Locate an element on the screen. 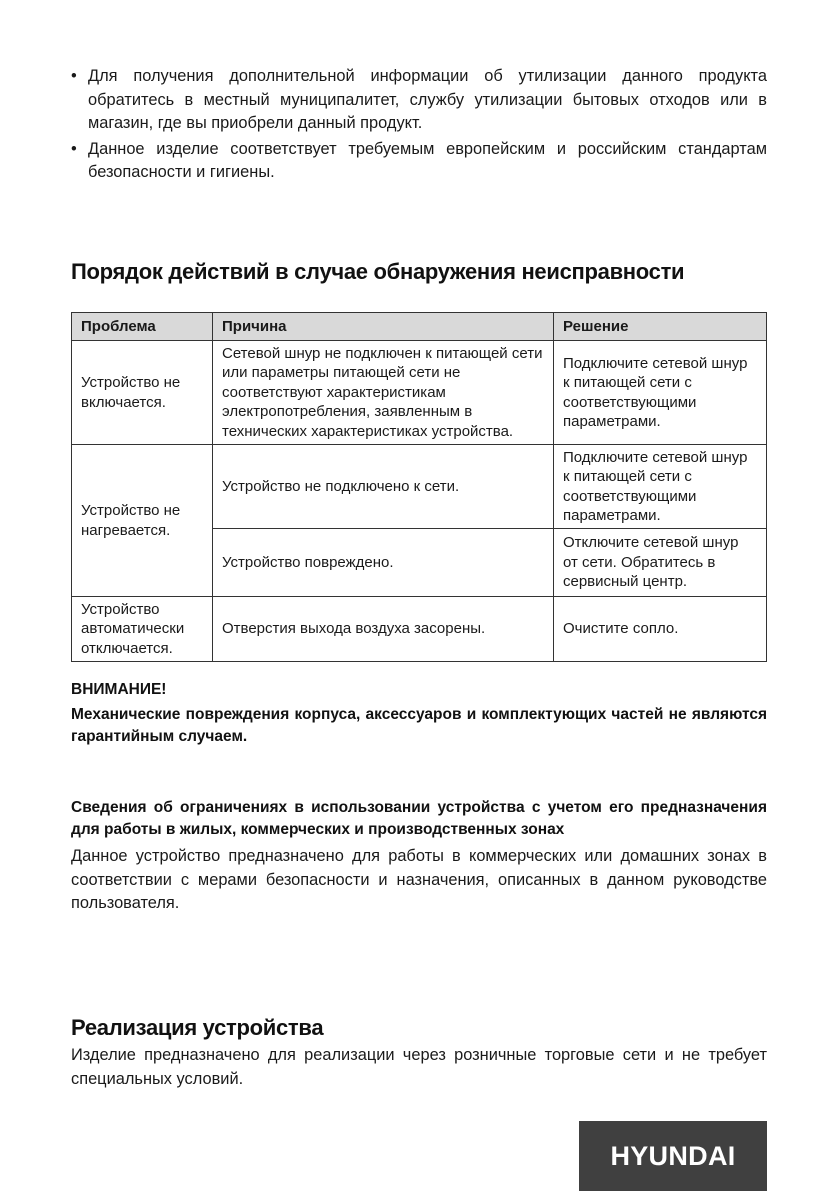 Image resolution: width=839 pixels, height=1191 pixels. table-header-row: Проблема Причина Решение is located at coordinates (419, 326).